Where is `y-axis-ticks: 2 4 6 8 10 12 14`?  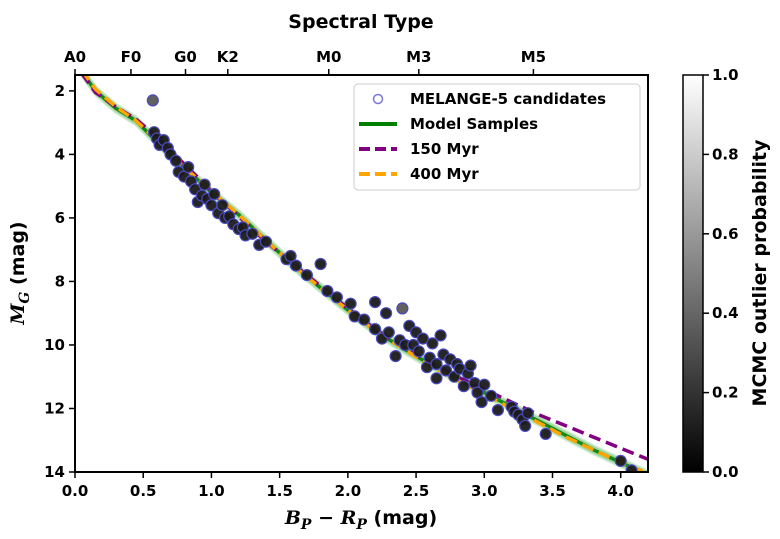 y-axis-ticks: 2 4 6 8 10 12 14 is located at coordinates (59, 281).